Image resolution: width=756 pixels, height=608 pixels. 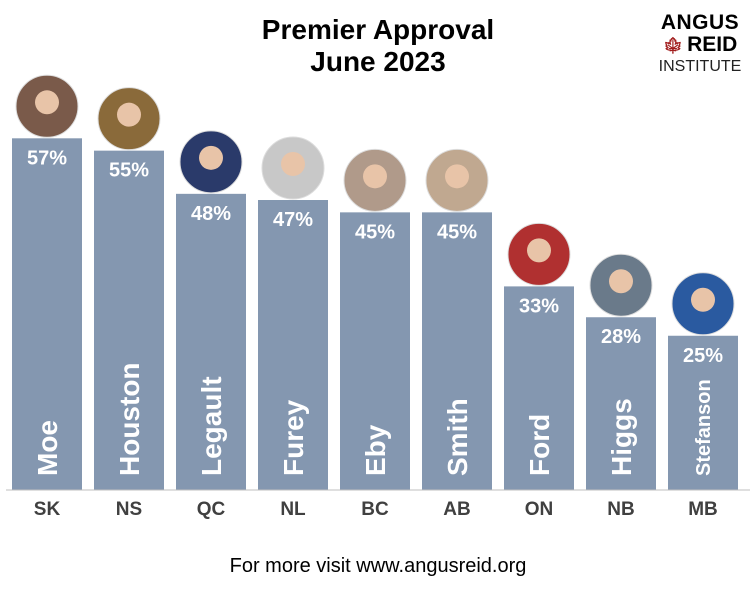 What do you see at coordinates (673, 46) in the screenshot?
I see `maple-leaf-icon: 🍁︎` at bounding box center [673, 46].